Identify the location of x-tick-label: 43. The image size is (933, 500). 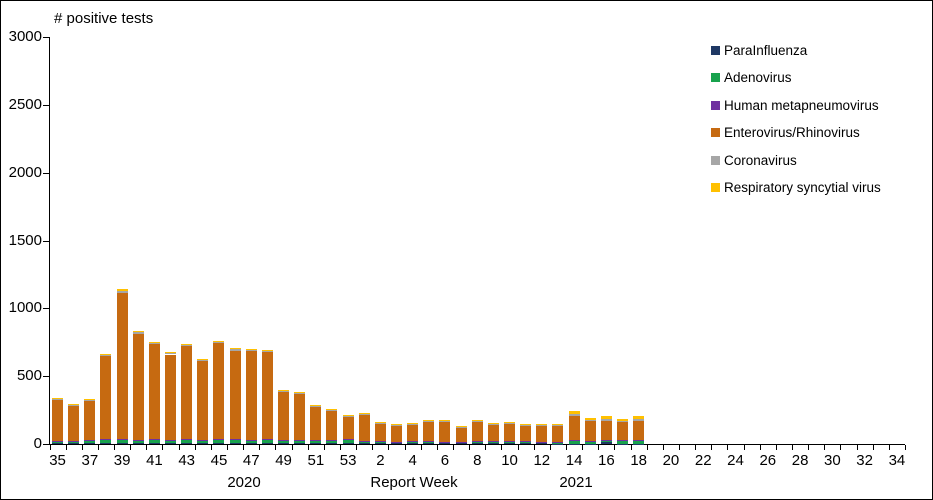
(187, 460).